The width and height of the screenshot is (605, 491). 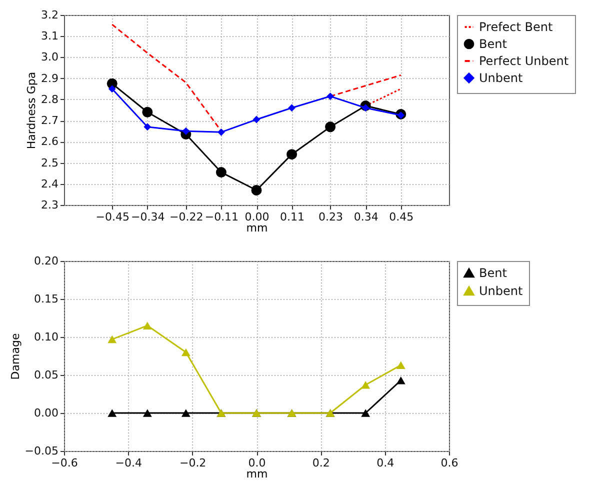 I want to click on x-tick-label: 0.34, so click(x=366, y=217).